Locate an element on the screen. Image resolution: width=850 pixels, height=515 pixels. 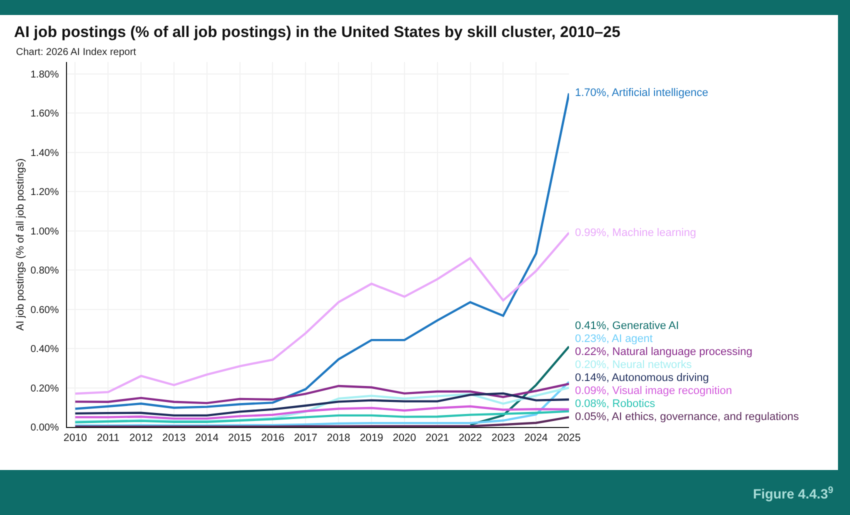
x-tick-label: 2024 is located at coordinates (536, 438).